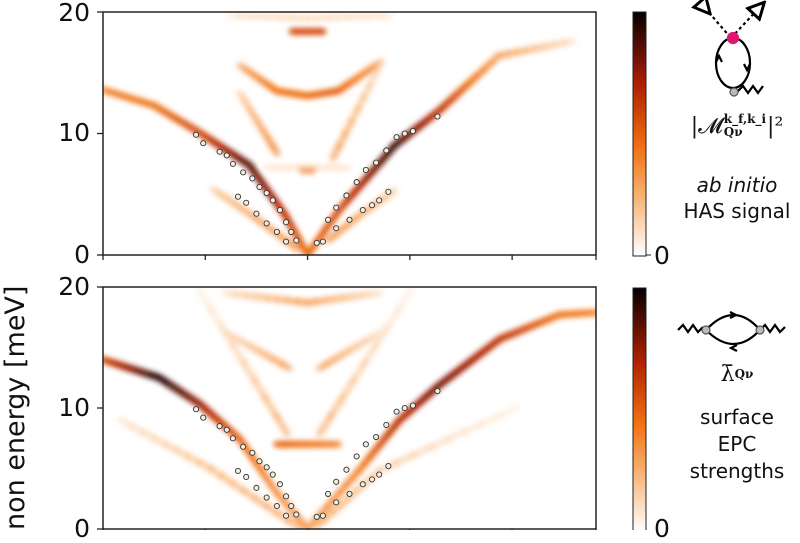 This screenshot has width=800, height=543. What do you see at coordinates (662, 528) in the screenshot?
I see `colorbar-bottom-min-label: 0` at bounding box center [662, 528].